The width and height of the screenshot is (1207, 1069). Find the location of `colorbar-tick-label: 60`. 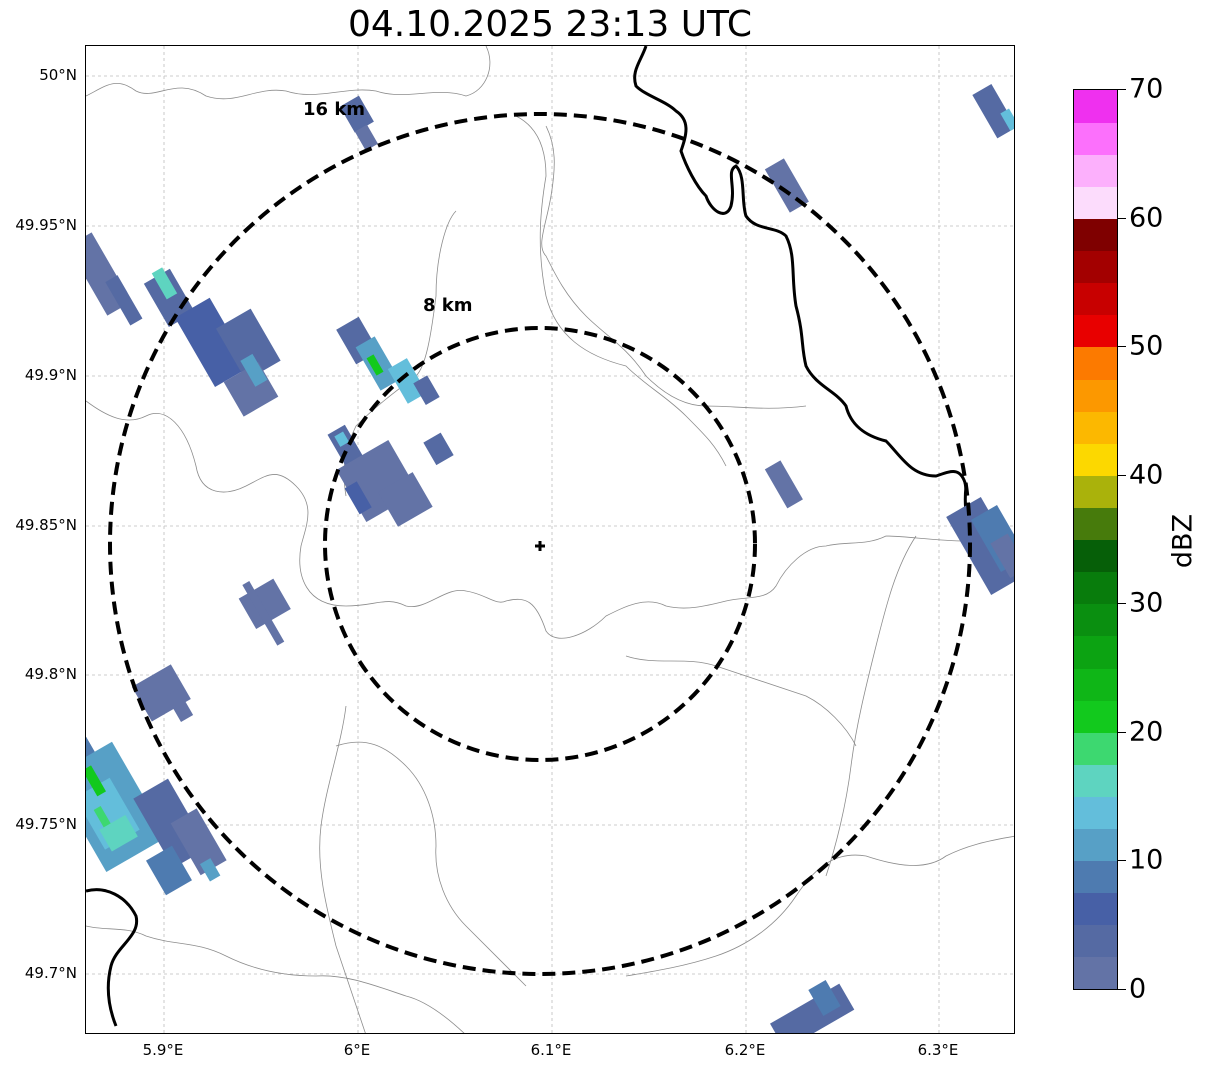

colorbar-tick-label: 60 is located at coordinates (1146, 218).